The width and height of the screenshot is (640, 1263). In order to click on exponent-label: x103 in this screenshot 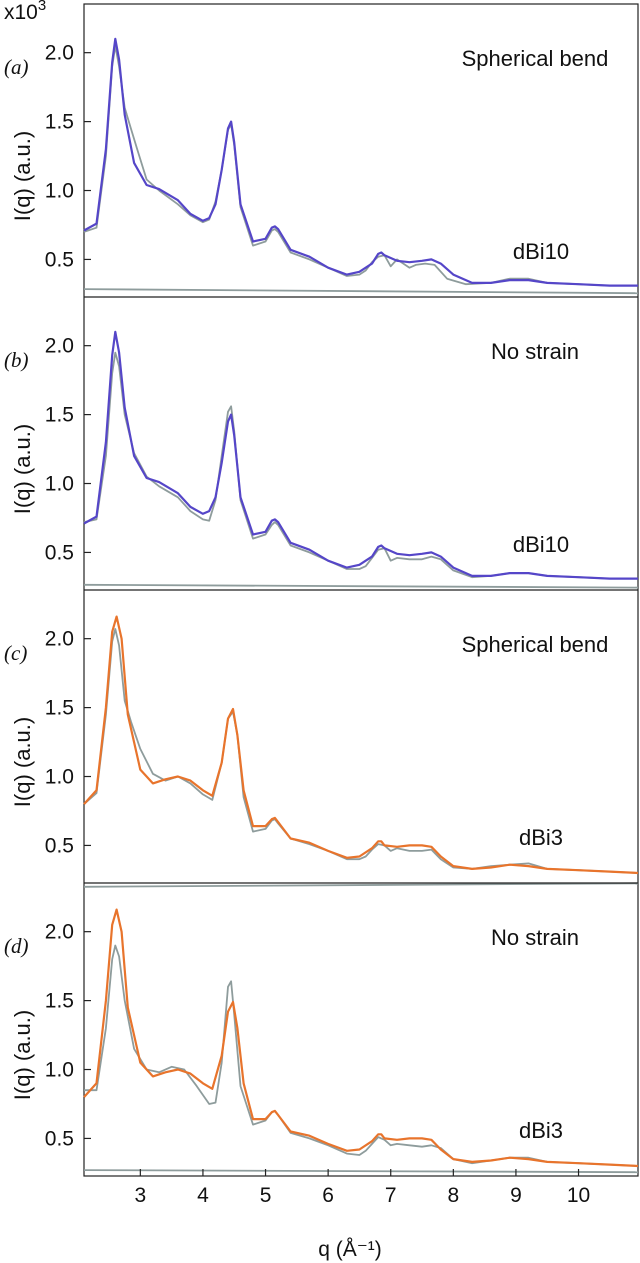, I will do `click(25, 12)`.